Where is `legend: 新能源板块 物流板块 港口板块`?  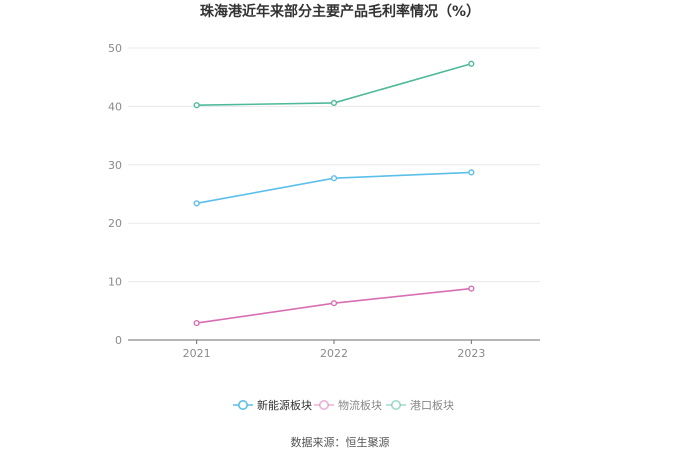 legend: 新能源板块 物流板块 港口板块 is located at coordinates (343, 405).